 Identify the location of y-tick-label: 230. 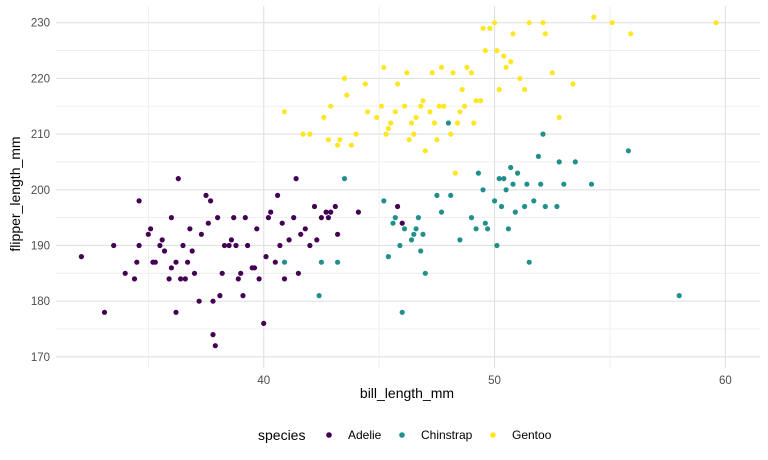
(40, 24).